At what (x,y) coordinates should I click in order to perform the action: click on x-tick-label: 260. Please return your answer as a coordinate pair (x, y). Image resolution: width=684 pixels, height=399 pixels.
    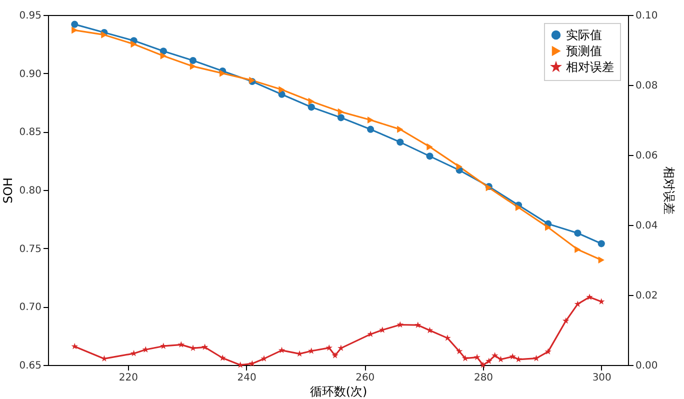
    Looking at the image, I should click on (365, 378).